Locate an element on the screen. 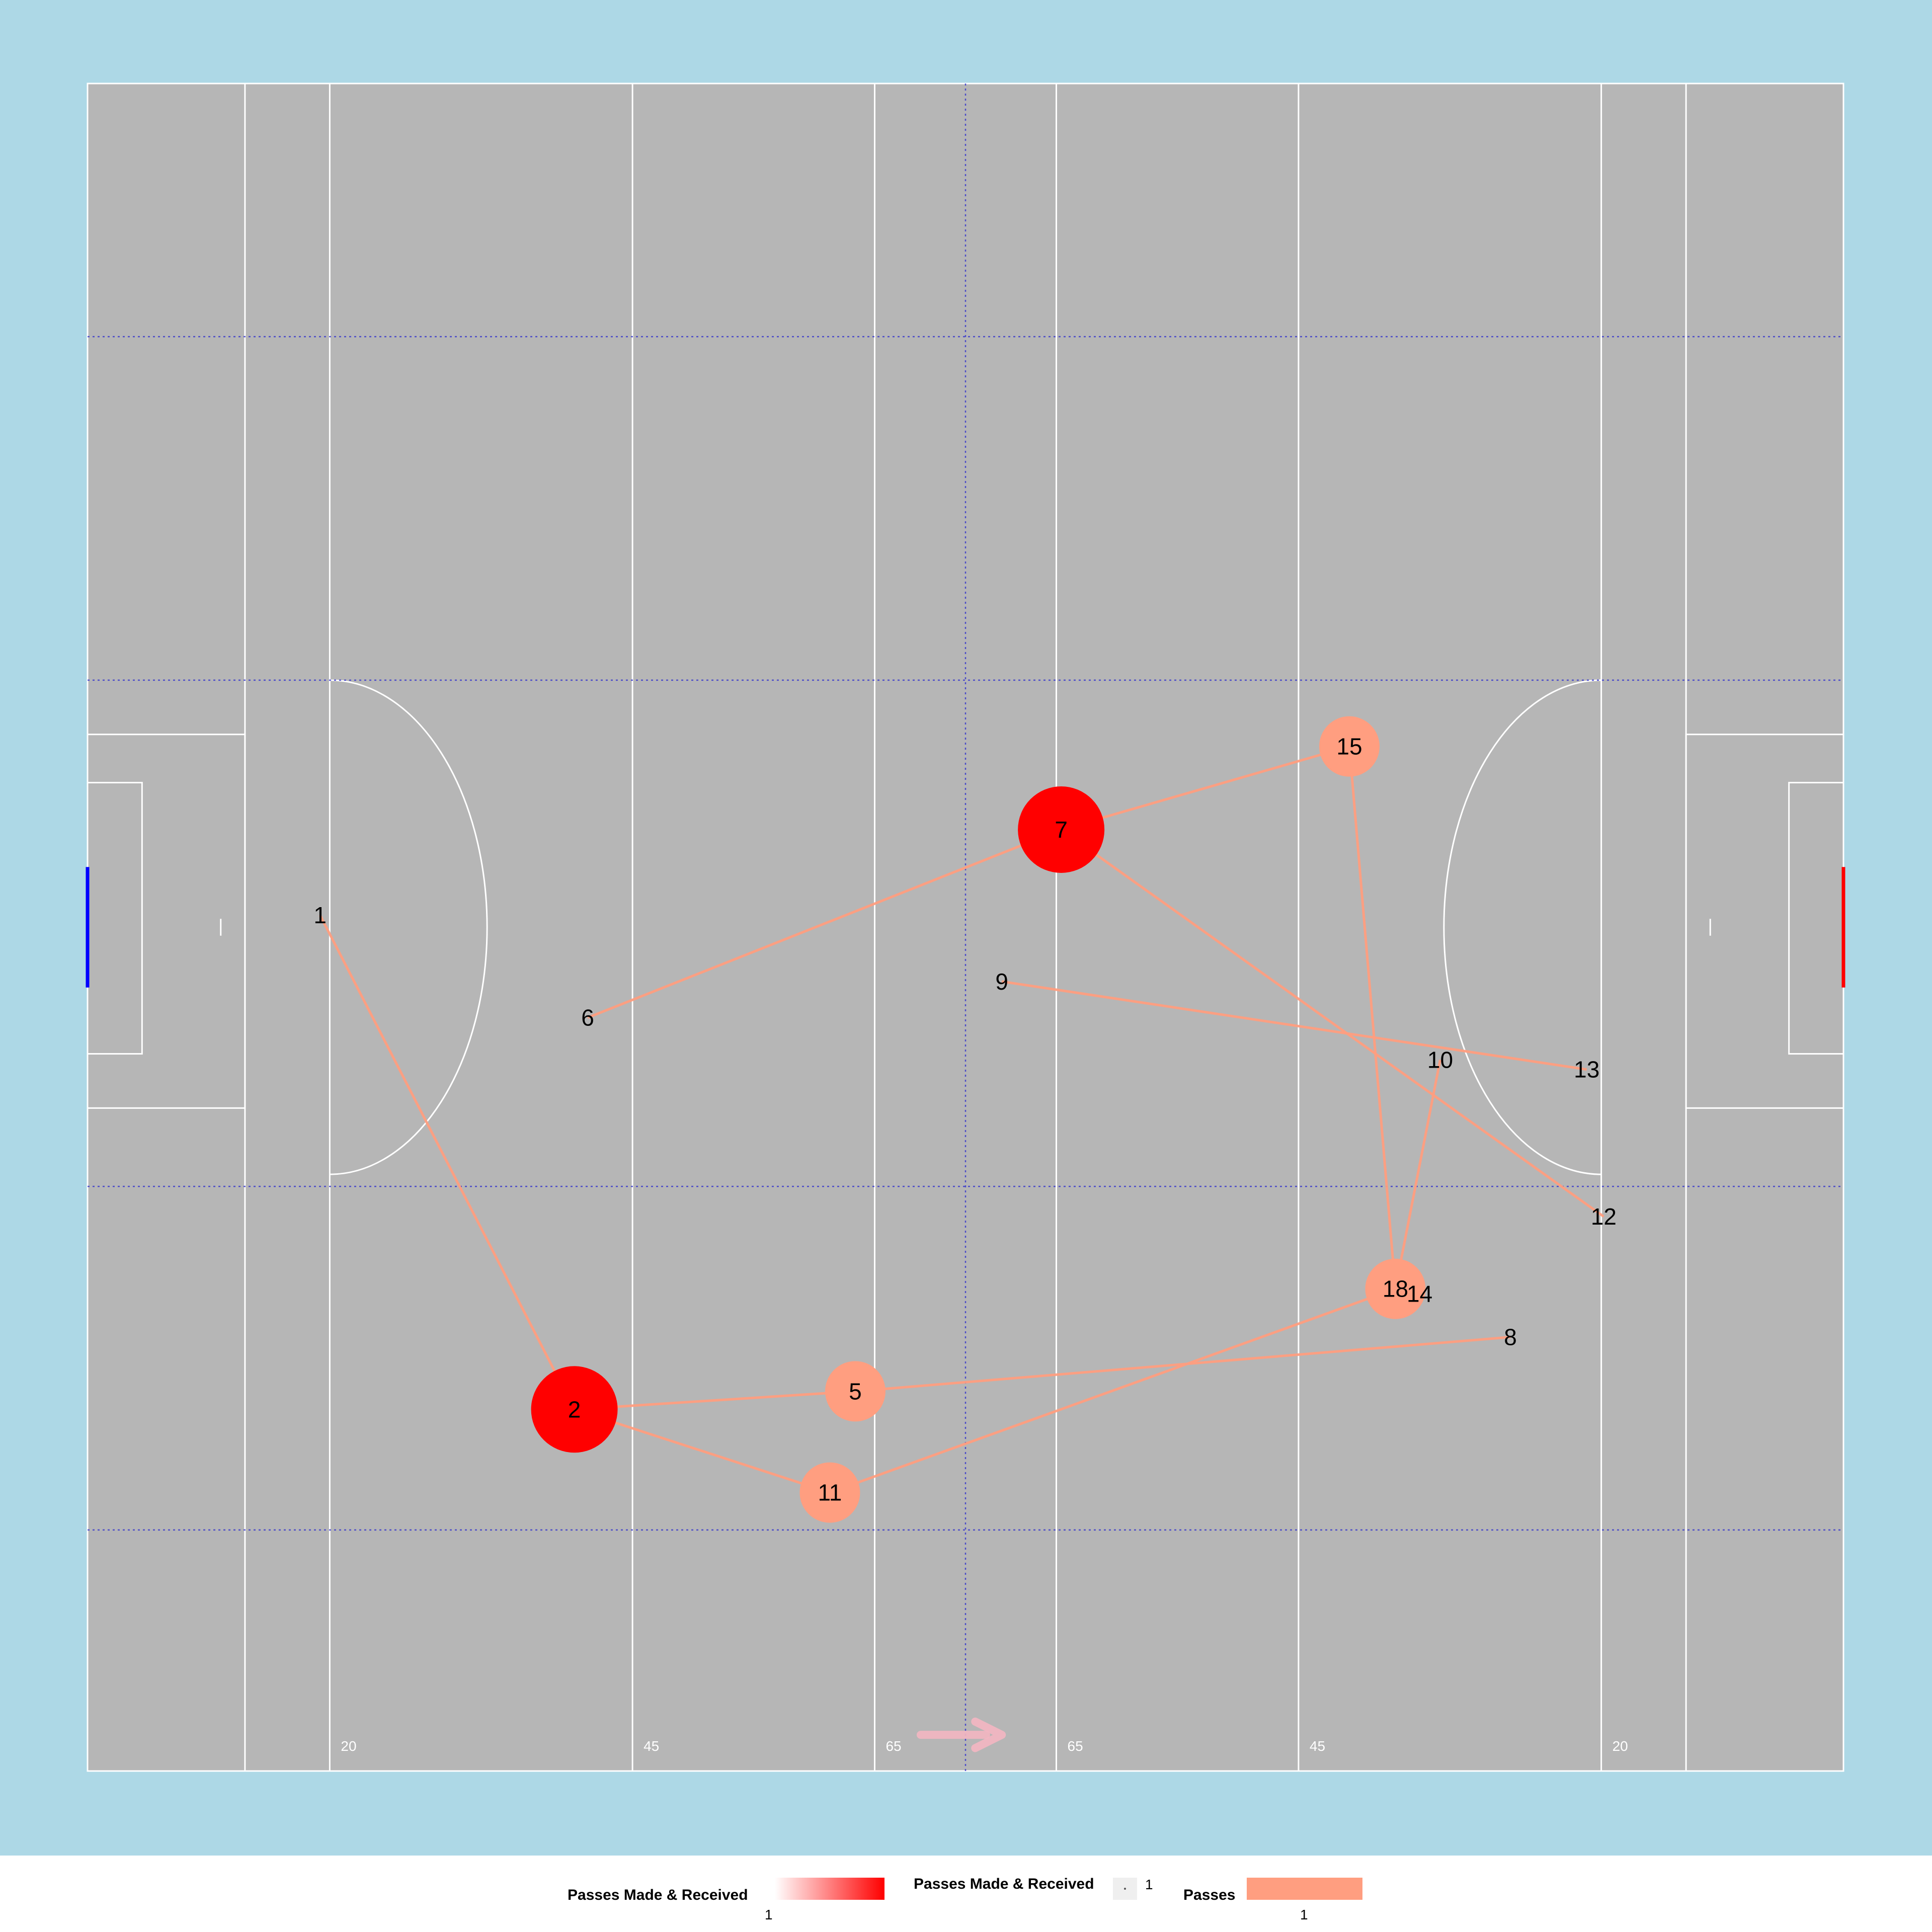 This screenshot has width=1932, height=1932. player-label: 13 is located at coordinates (1587, 1070).